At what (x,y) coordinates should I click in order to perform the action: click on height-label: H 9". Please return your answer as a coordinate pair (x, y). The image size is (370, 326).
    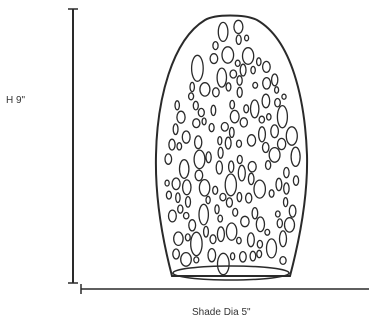
    Looking at the image, I should click on (16, 100).